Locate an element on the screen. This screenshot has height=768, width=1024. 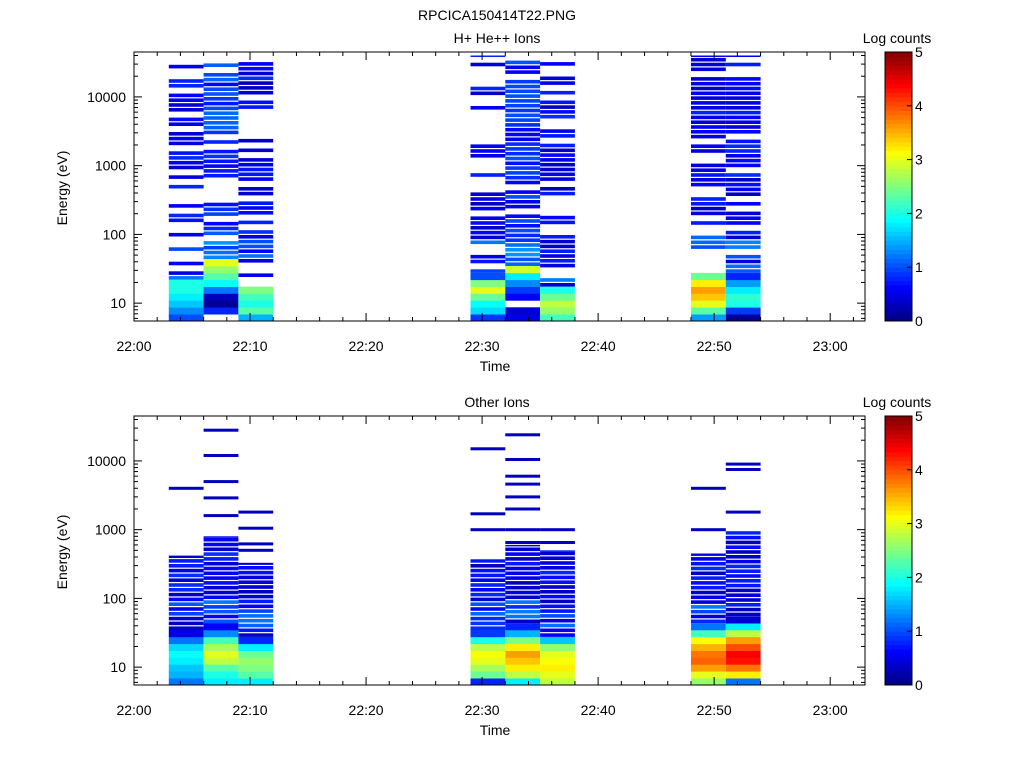
colorbar-tick-label: 5 is located at coordinates (919, 52).